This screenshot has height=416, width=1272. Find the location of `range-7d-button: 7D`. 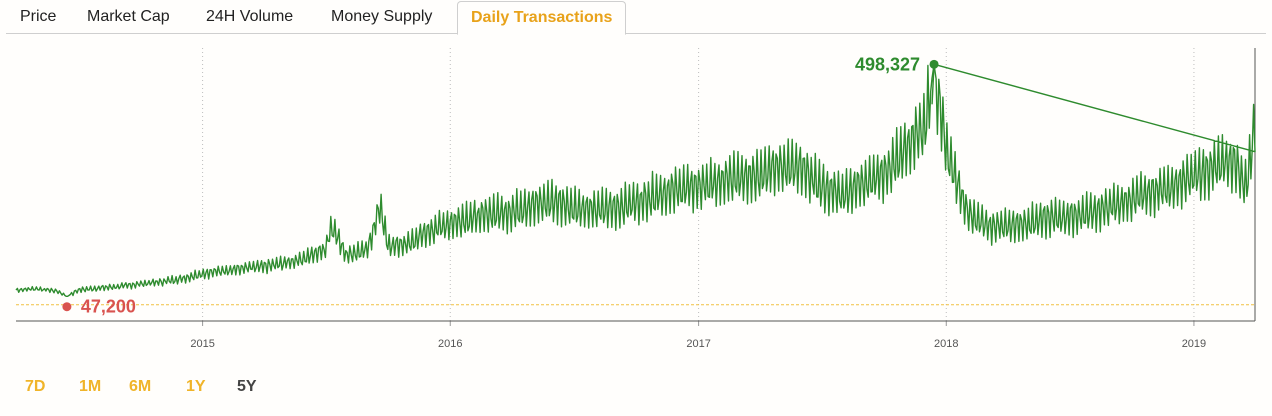

range-7d-button: 7D is located at coordinates (35, 386).